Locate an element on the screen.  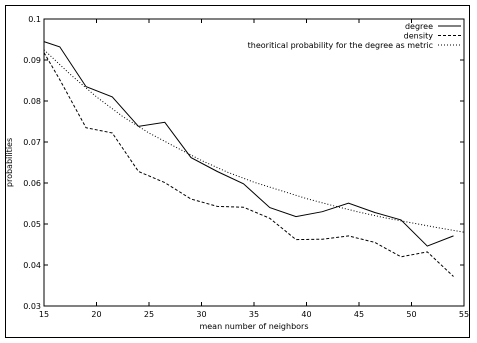
x-tick-label: 40 is located at coordinates (306, 314).